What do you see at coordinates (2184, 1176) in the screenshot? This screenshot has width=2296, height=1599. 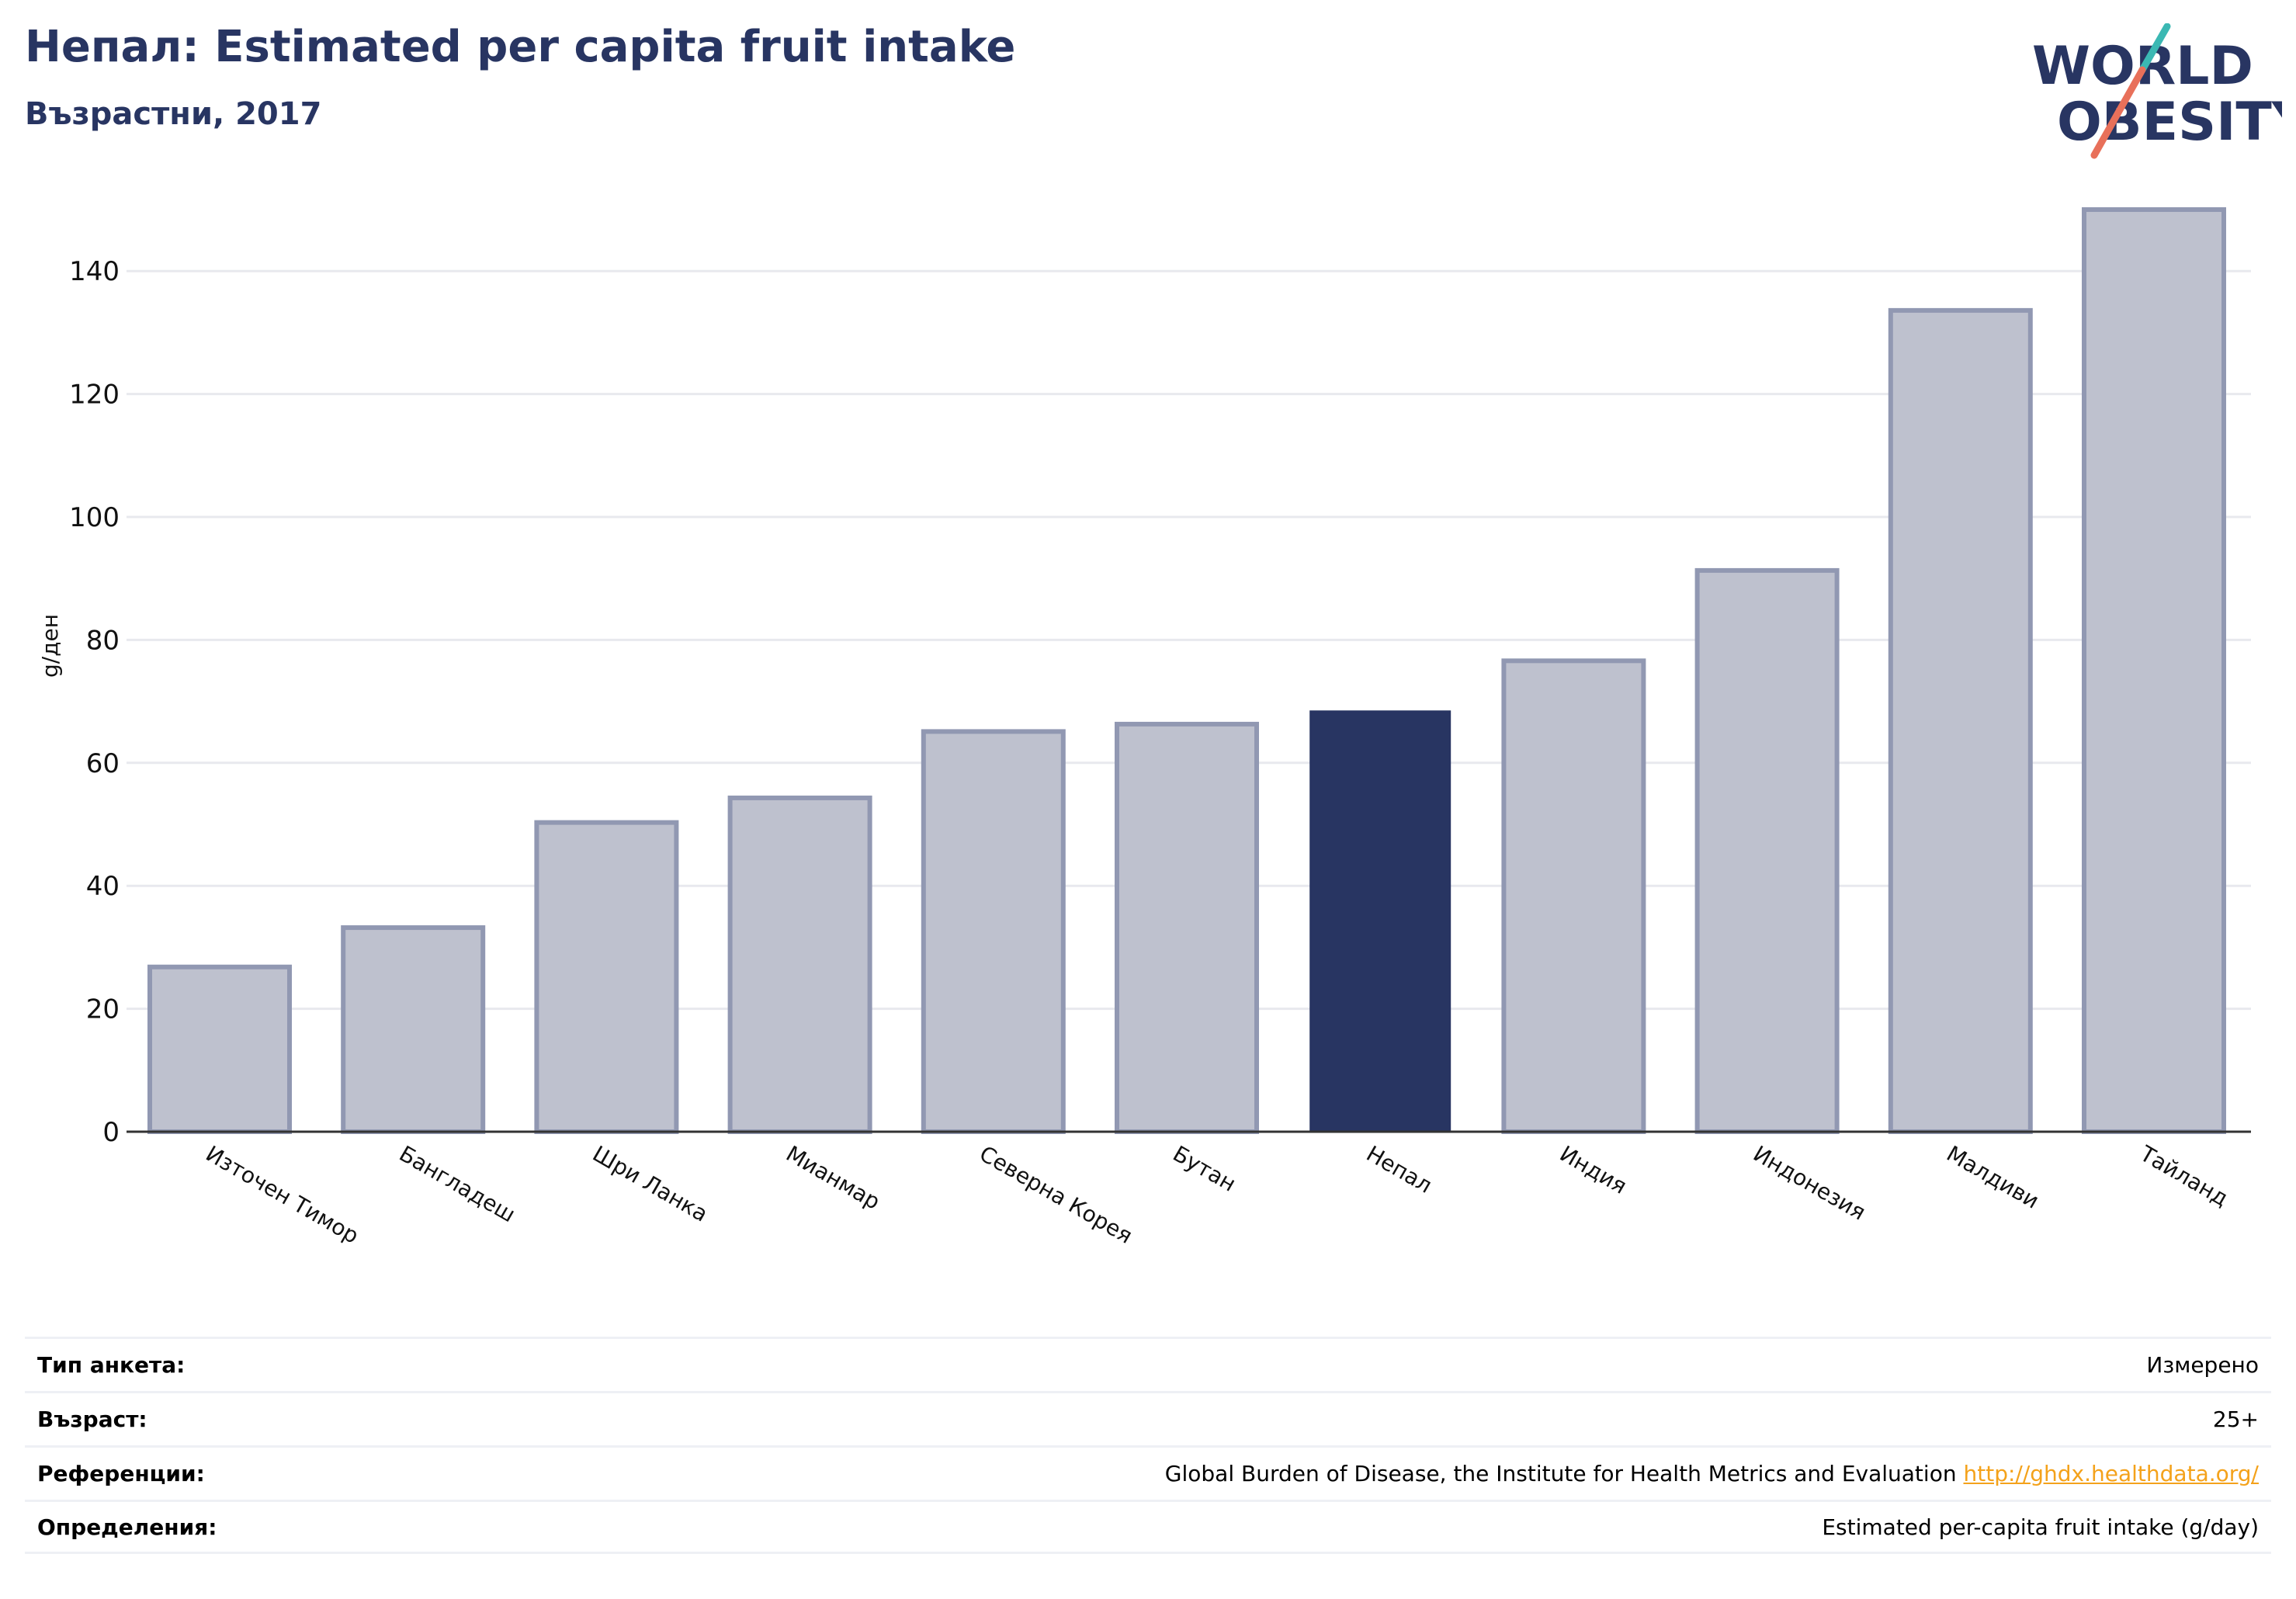 I see `x-tick-label: Тайланд` at bounding box center [2184, 1176].